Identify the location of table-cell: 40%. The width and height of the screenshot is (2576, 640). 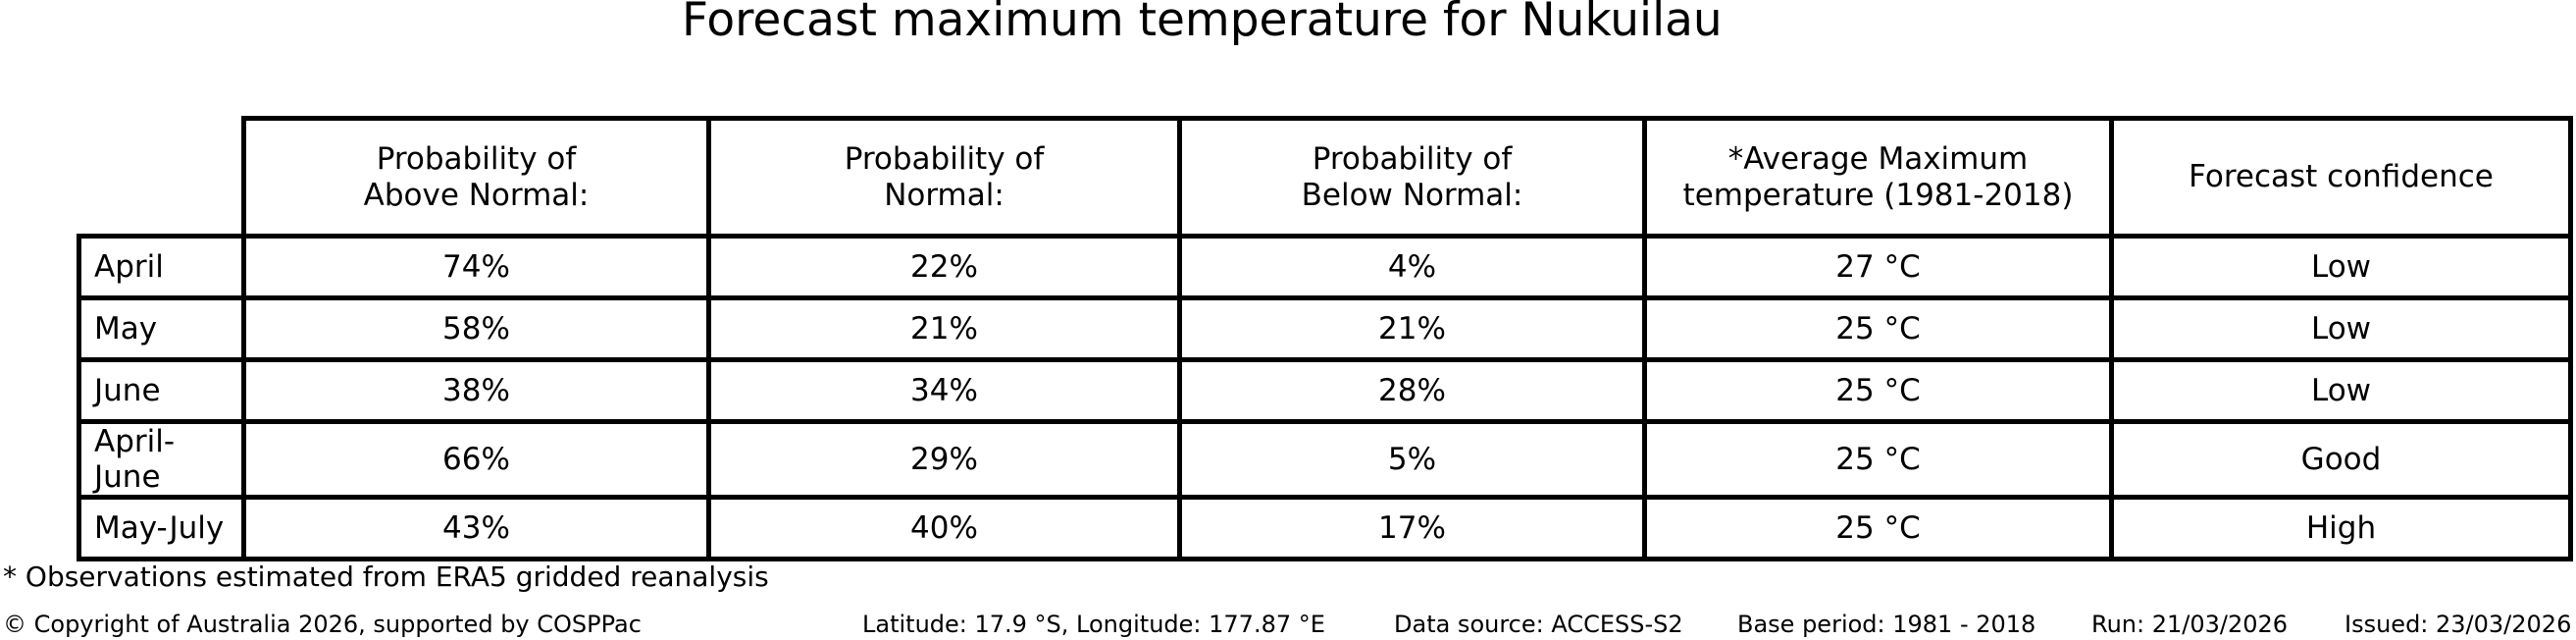
(944, 528).